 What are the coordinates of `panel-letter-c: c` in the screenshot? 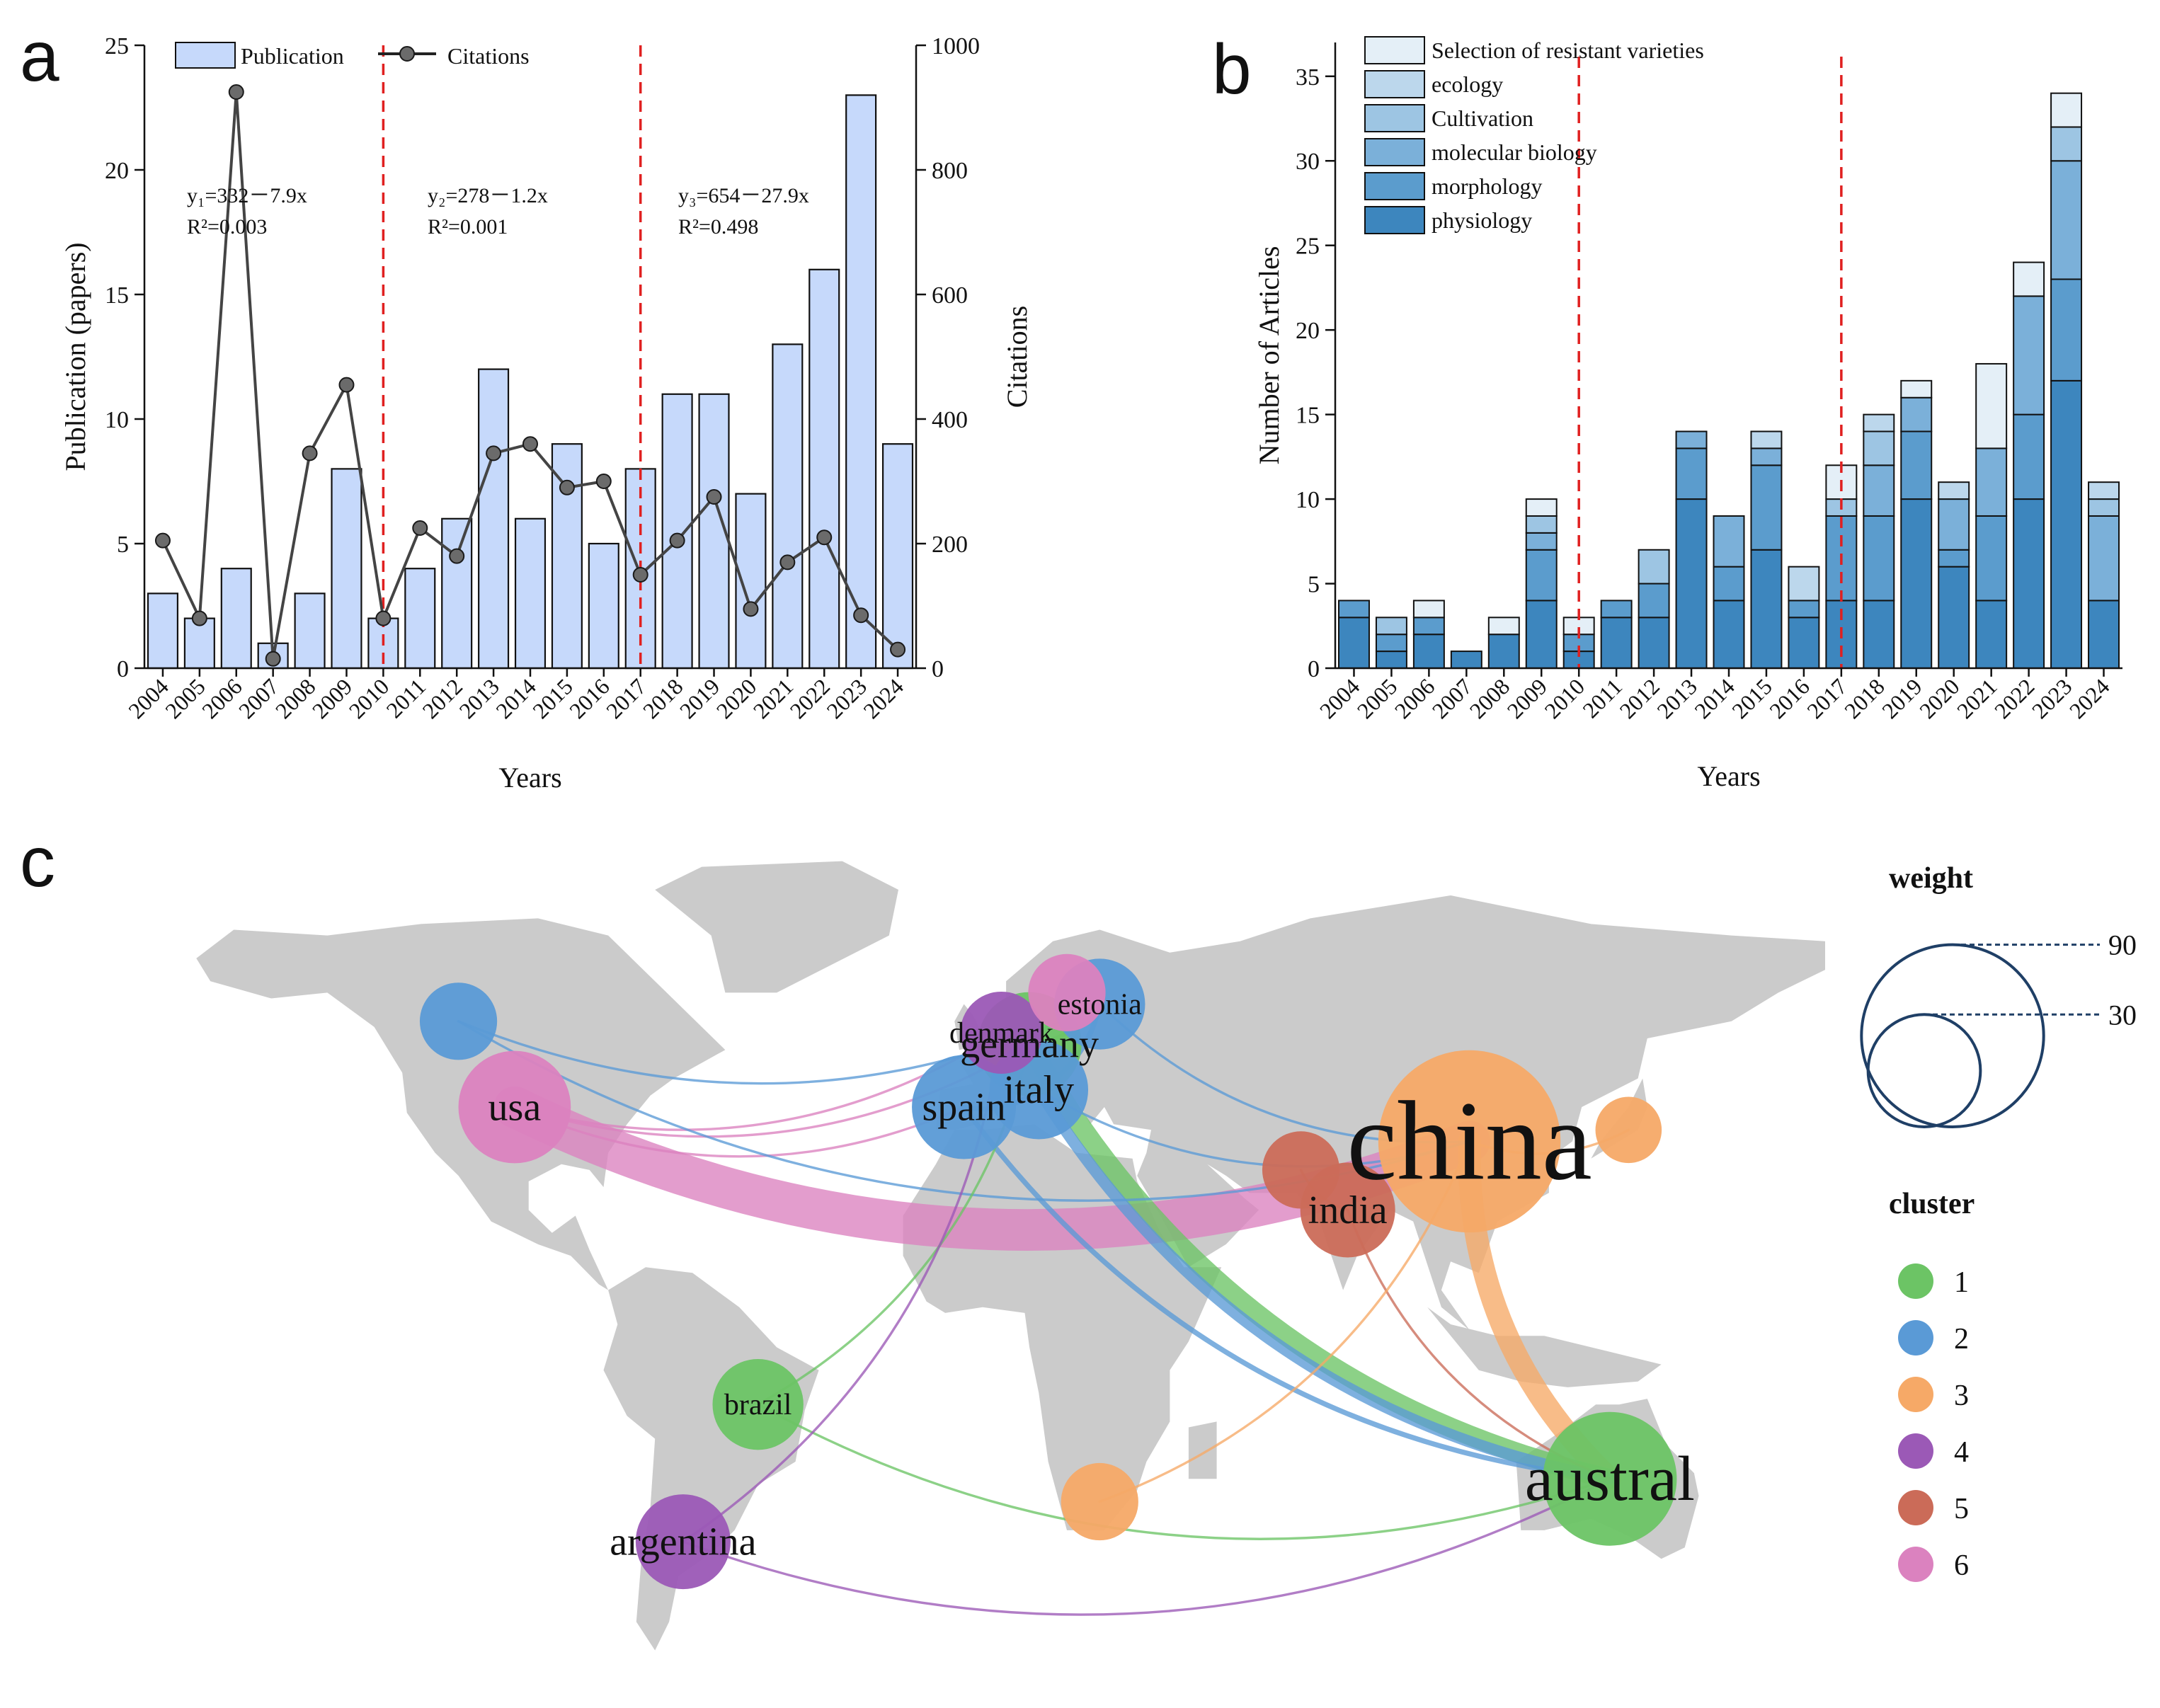 It's located at (37, 862).